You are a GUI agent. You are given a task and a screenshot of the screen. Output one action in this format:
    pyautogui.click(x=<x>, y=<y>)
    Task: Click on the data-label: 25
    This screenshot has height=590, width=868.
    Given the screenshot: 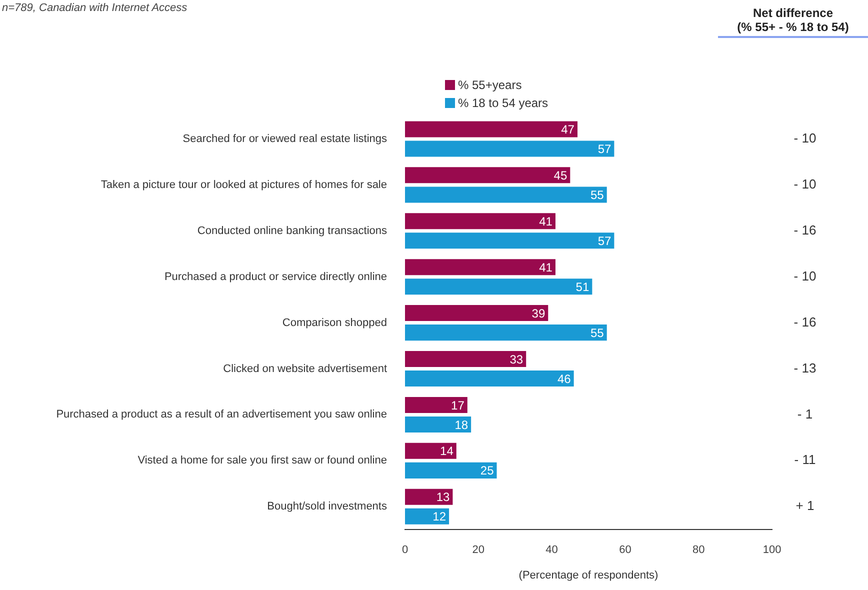 What is the action you would take?
    pyautogui.click(x=487, y=471)
    